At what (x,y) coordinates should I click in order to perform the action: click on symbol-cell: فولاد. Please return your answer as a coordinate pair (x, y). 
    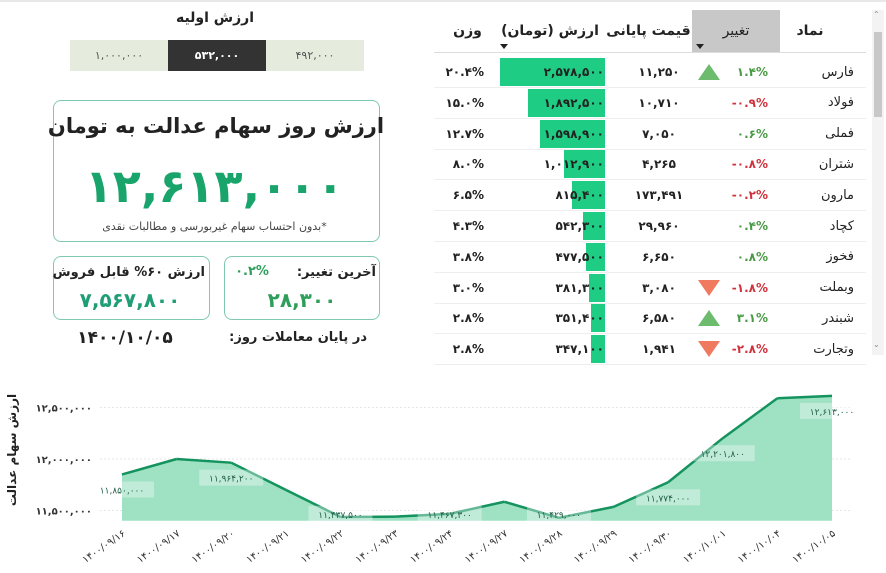
    Looking at the image, I should click on (840, 103).